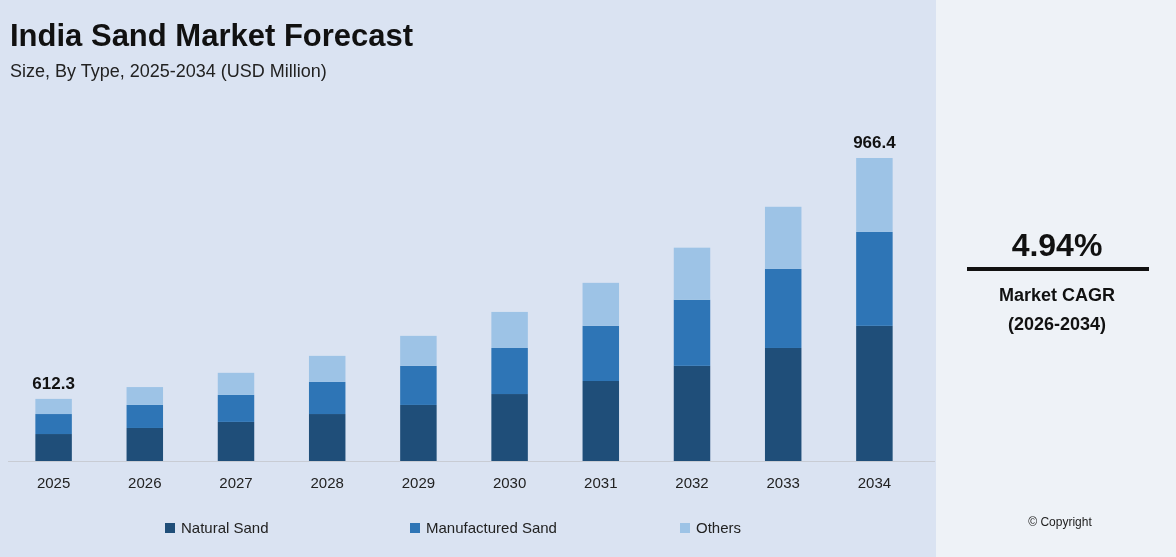 The height and width of the screenshot is (557, 1176). What do you see at coordinates (692, 482) in the screenshot?
I see `x-tick-label: 2032` at bounding box center [692, 482].